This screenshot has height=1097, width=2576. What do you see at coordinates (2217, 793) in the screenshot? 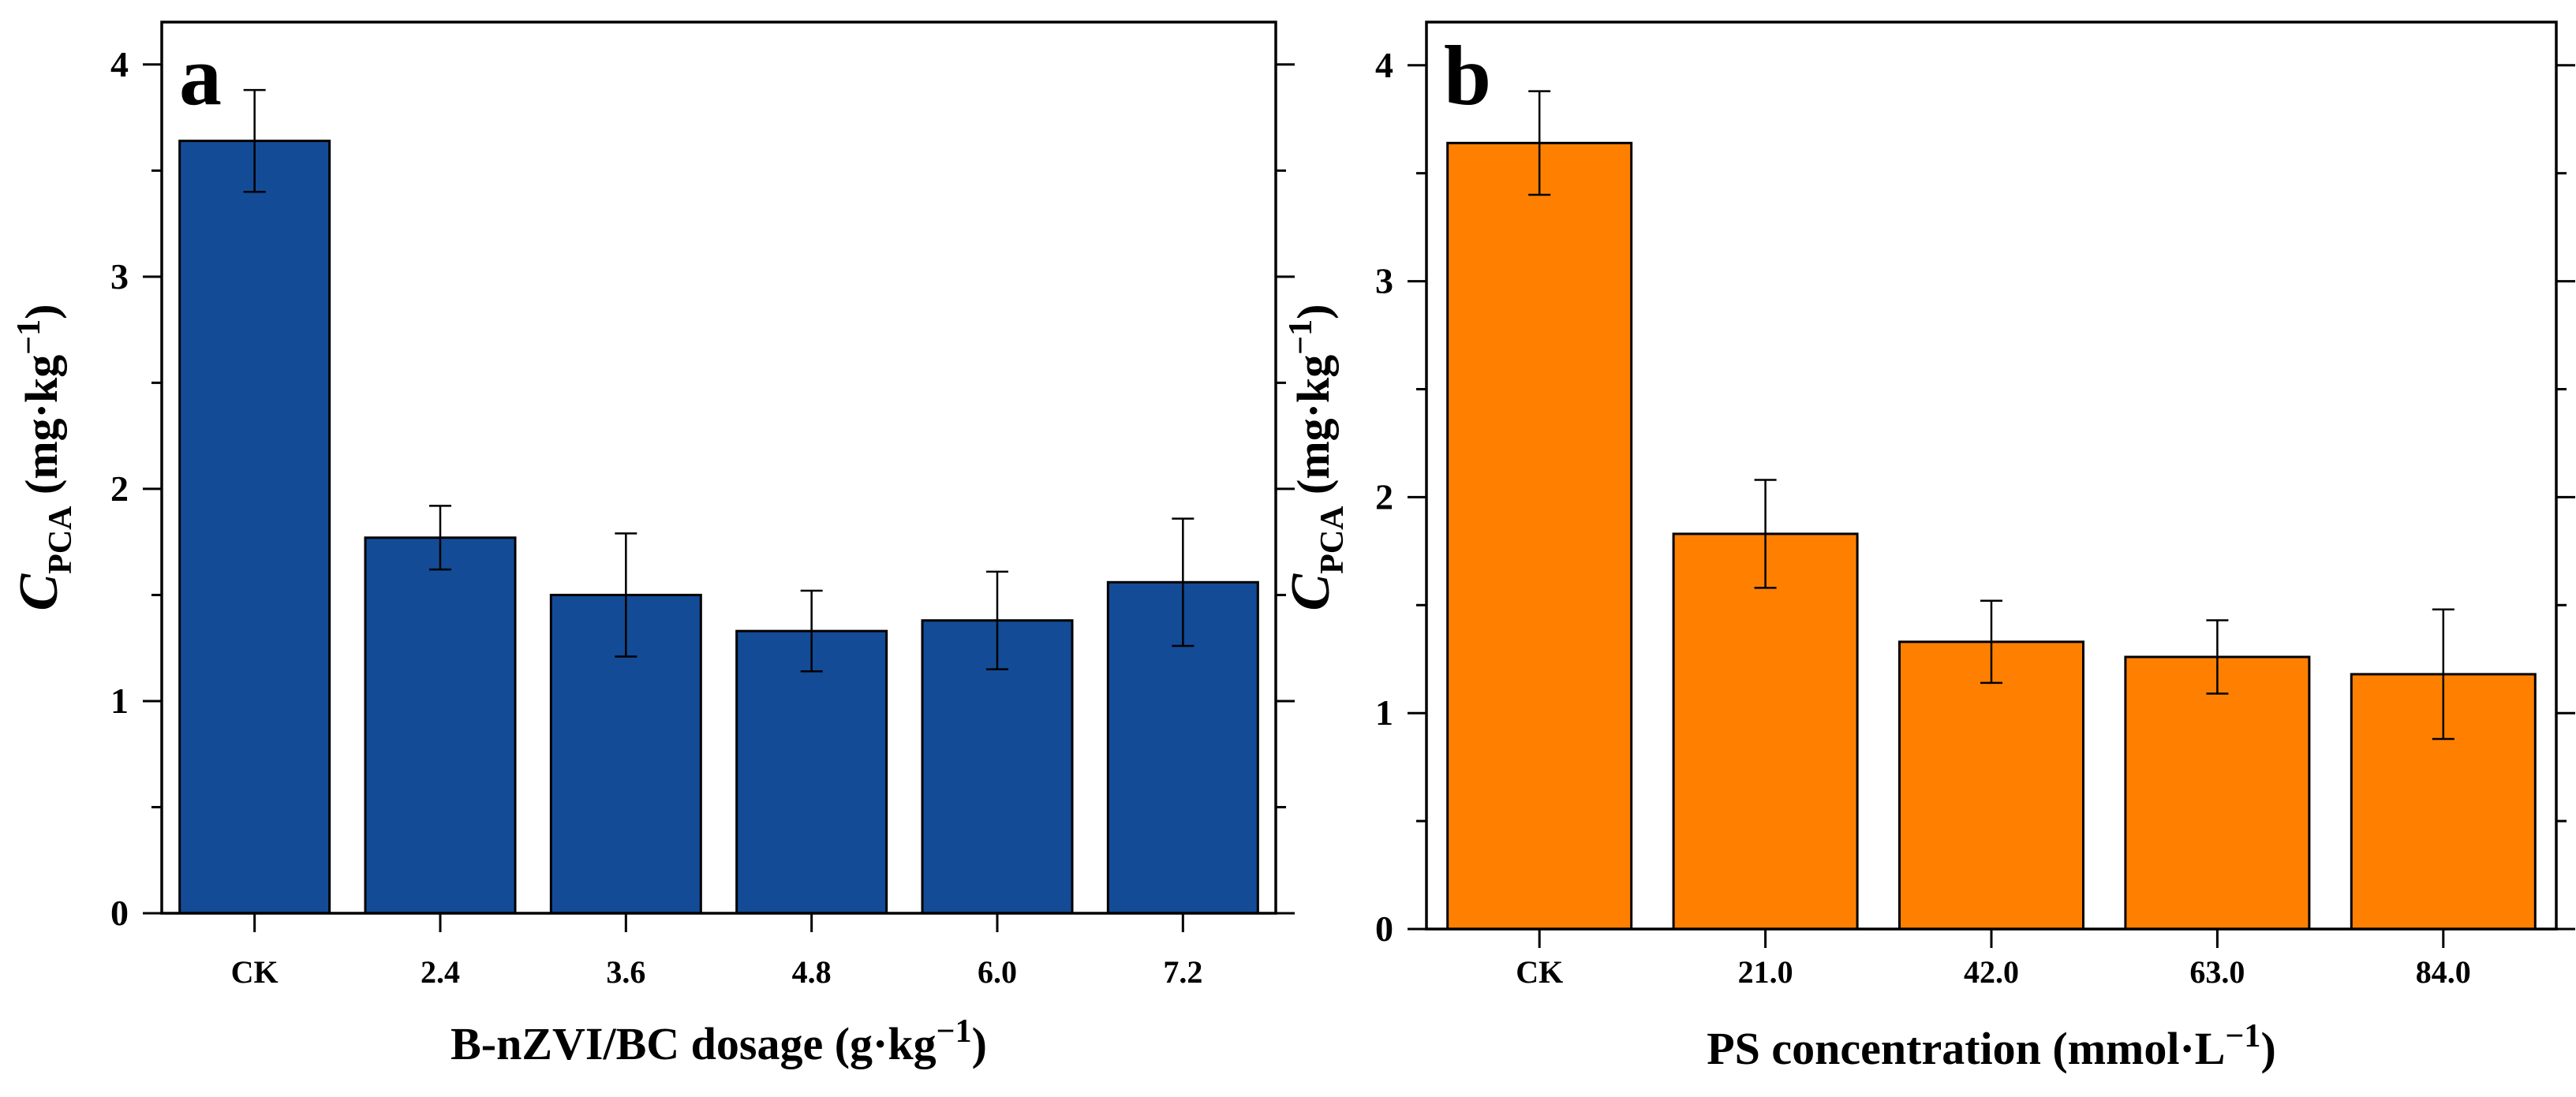
I see `bar-63.0` at bounding box center [2217, 793].